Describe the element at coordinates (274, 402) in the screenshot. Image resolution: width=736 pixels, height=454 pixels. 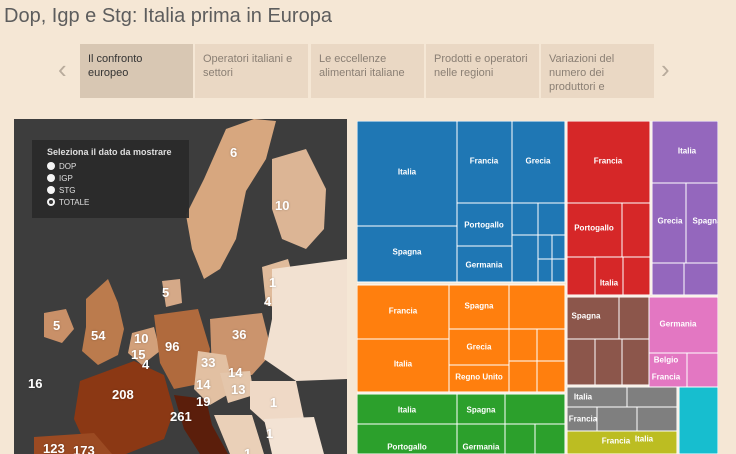
I see `map-label-romania: 1` at that location.